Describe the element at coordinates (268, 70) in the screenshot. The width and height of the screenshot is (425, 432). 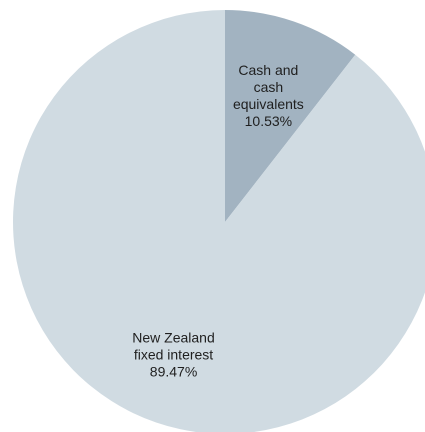
I see `slice-name-line: Cash and` at that location.